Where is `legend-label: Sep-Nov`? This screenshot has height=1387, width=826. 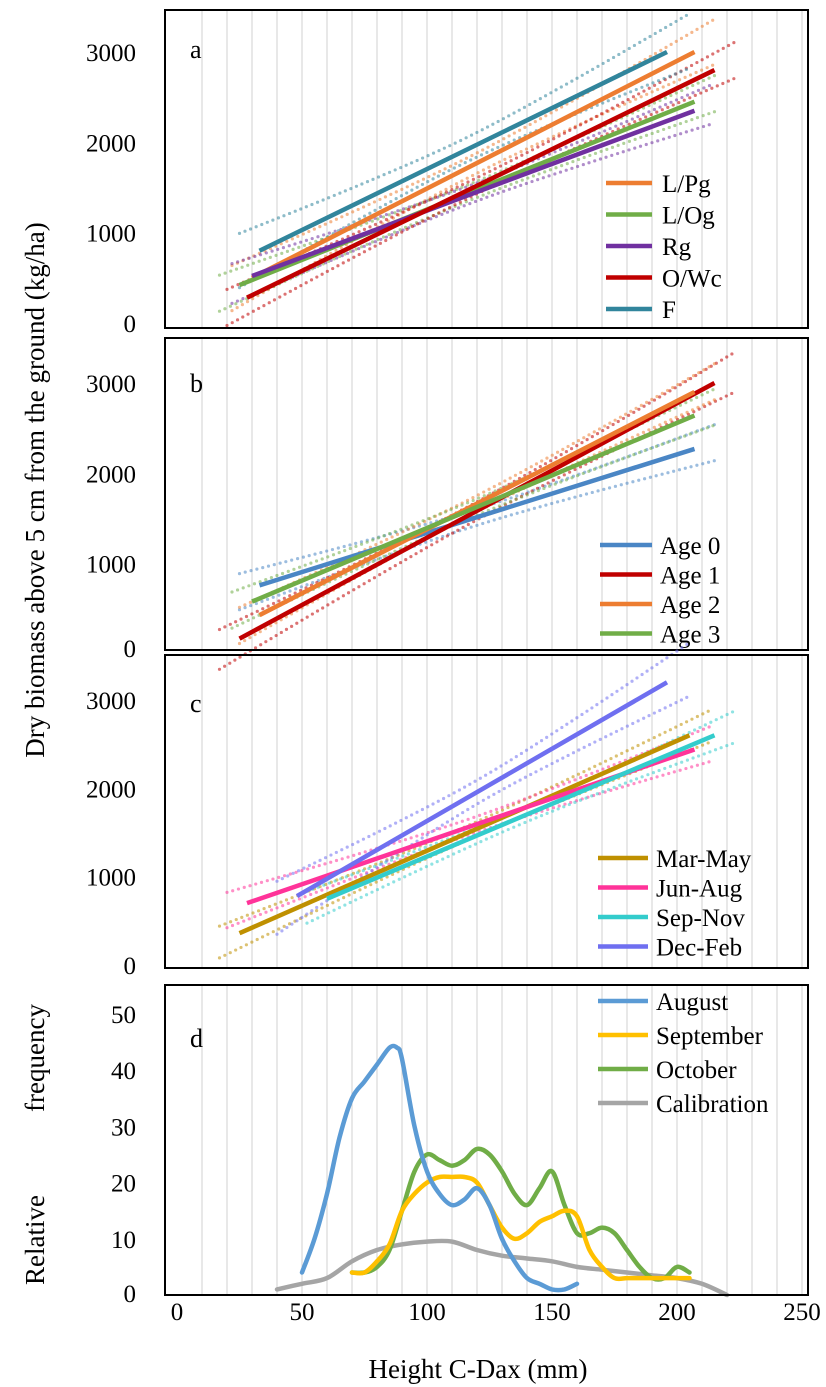
legend-label: Sep-Nov is located at coordinates (700, 918).